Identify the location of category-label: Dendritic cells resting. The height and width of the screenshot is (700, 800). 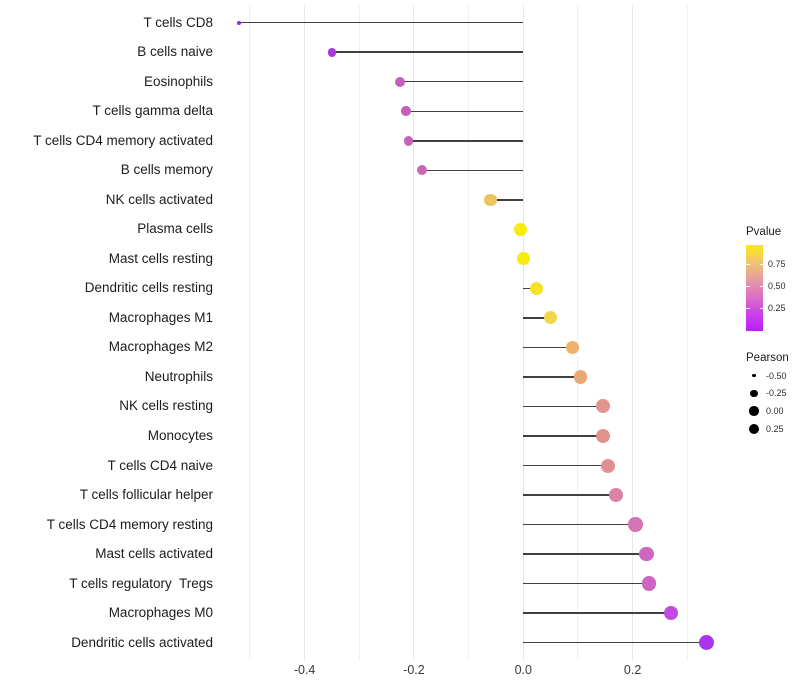
(148, 288).